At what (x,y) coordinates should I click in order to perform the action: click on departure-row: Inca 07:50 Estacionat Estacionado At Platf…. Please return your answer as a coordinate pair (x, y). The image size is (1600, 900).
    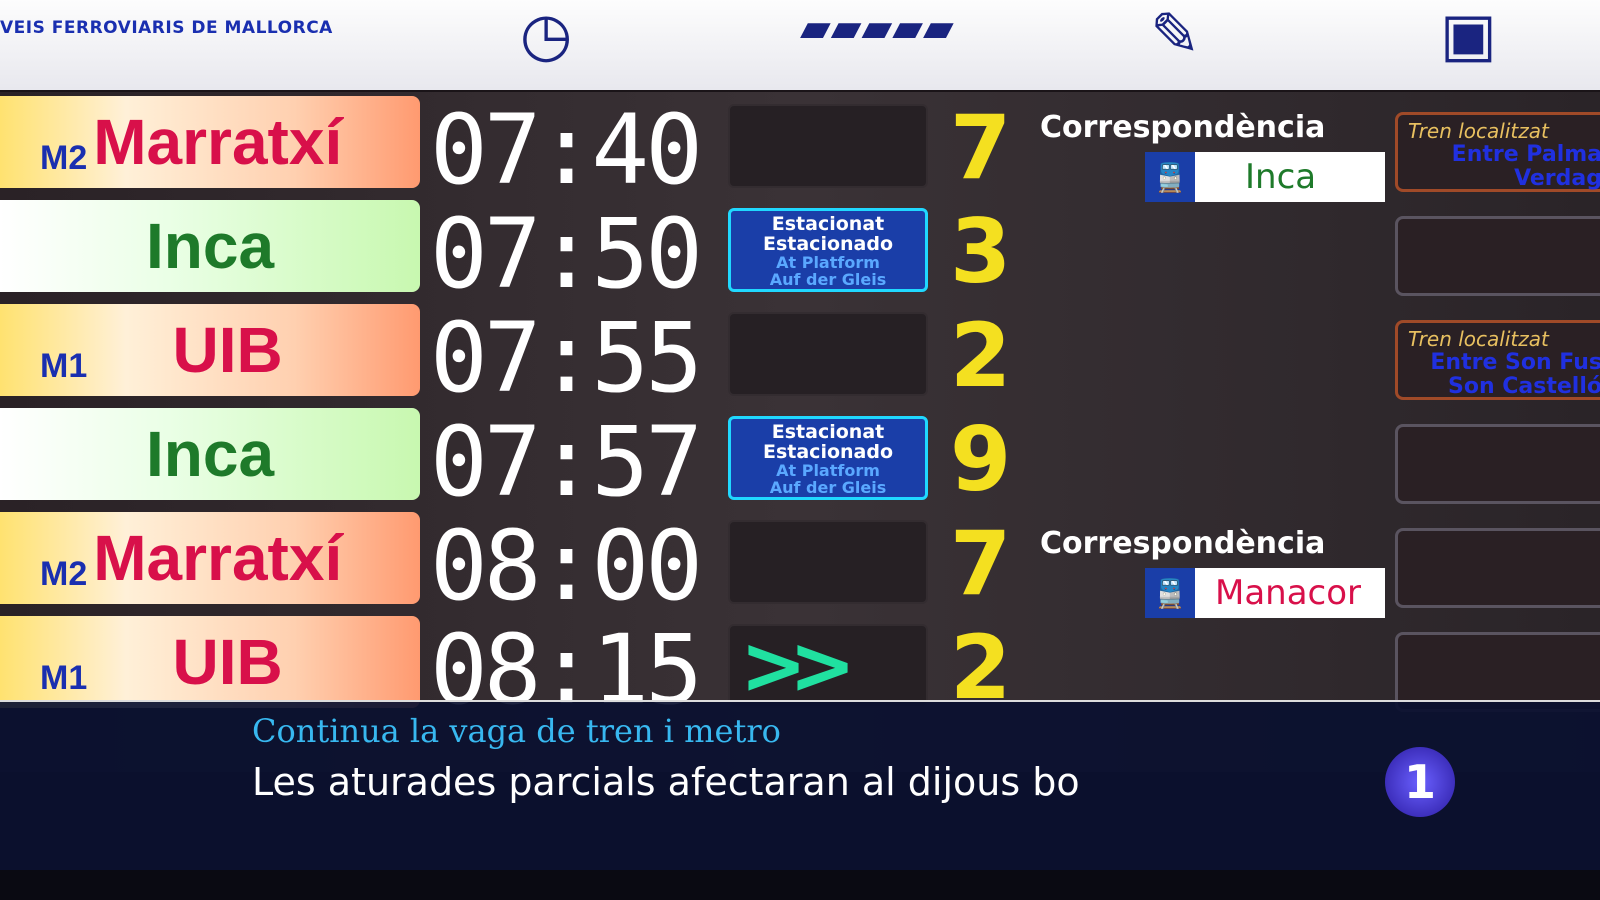
    Looking at the image, I should click on (800, 253).